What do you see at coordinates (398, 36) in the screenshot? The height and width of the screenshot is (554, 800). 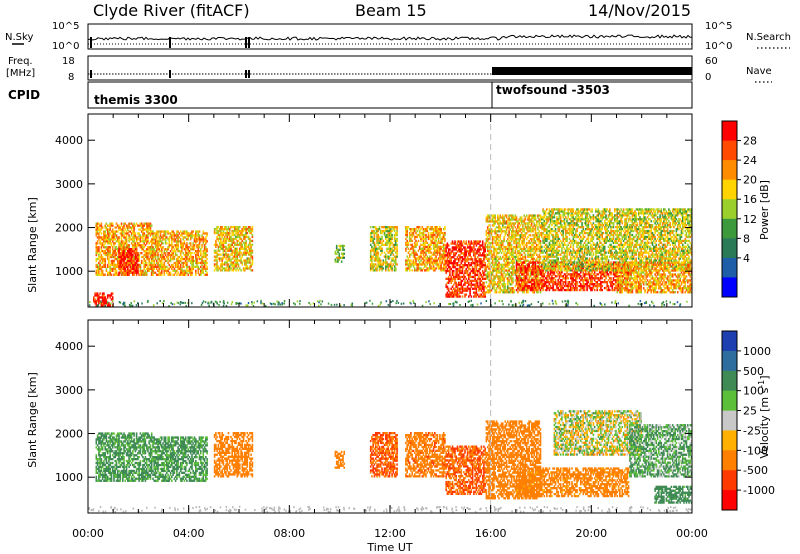 I see `nsky-panel: N.Sky 10^5 10^0 10^5 10^0 N.Search` at bounding box center [398, 36].